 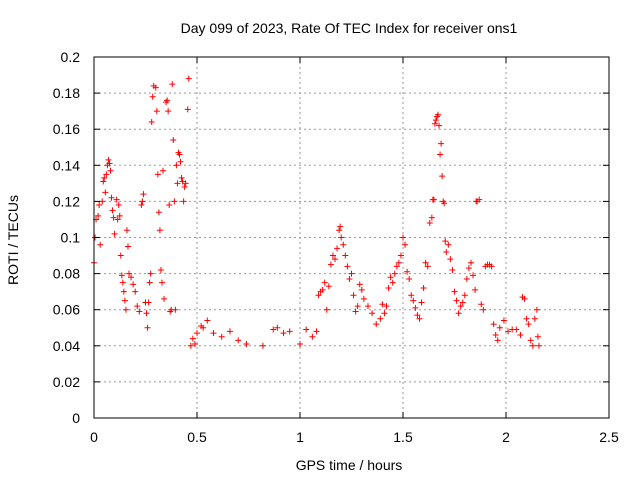 I want to click on y-tick-label: 0.04, so click(x=66, y=346).